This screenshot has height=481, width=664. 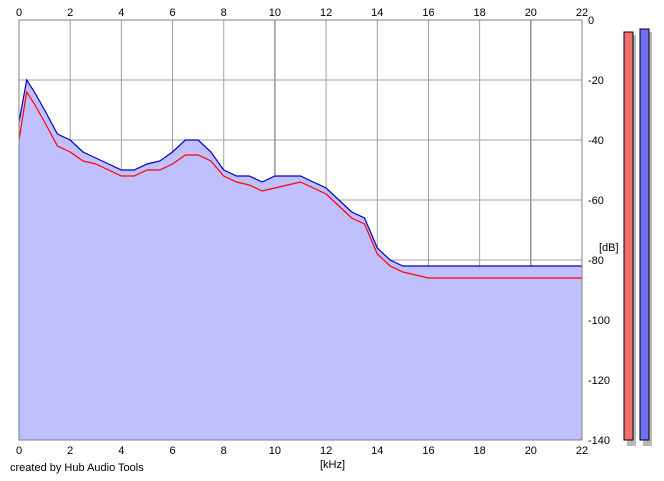 What do you see at coordinates (172, 451) in the screenshot?
I see `x-tick-label-bottom: 6` at bounding box center [172, 451].